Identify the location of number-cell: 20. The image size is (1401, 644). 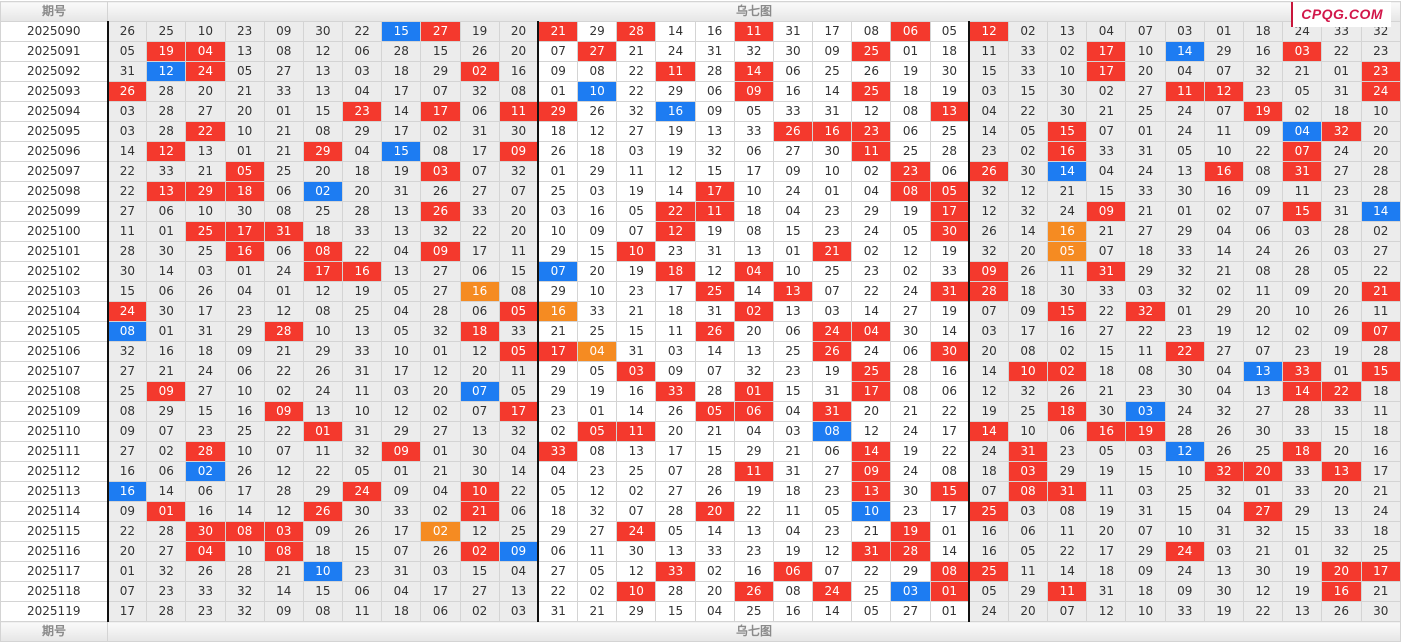
(1145, 71).